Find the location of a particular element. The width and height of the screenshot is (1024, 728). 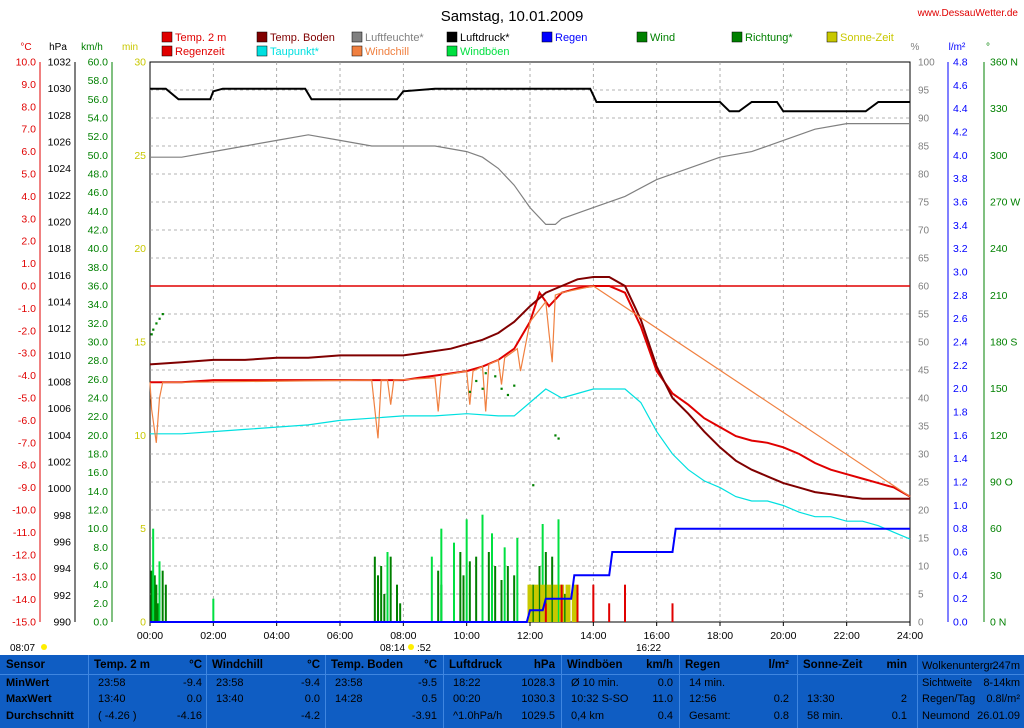

x-tick-label: 24:00 is located at coordinates (910, 636).